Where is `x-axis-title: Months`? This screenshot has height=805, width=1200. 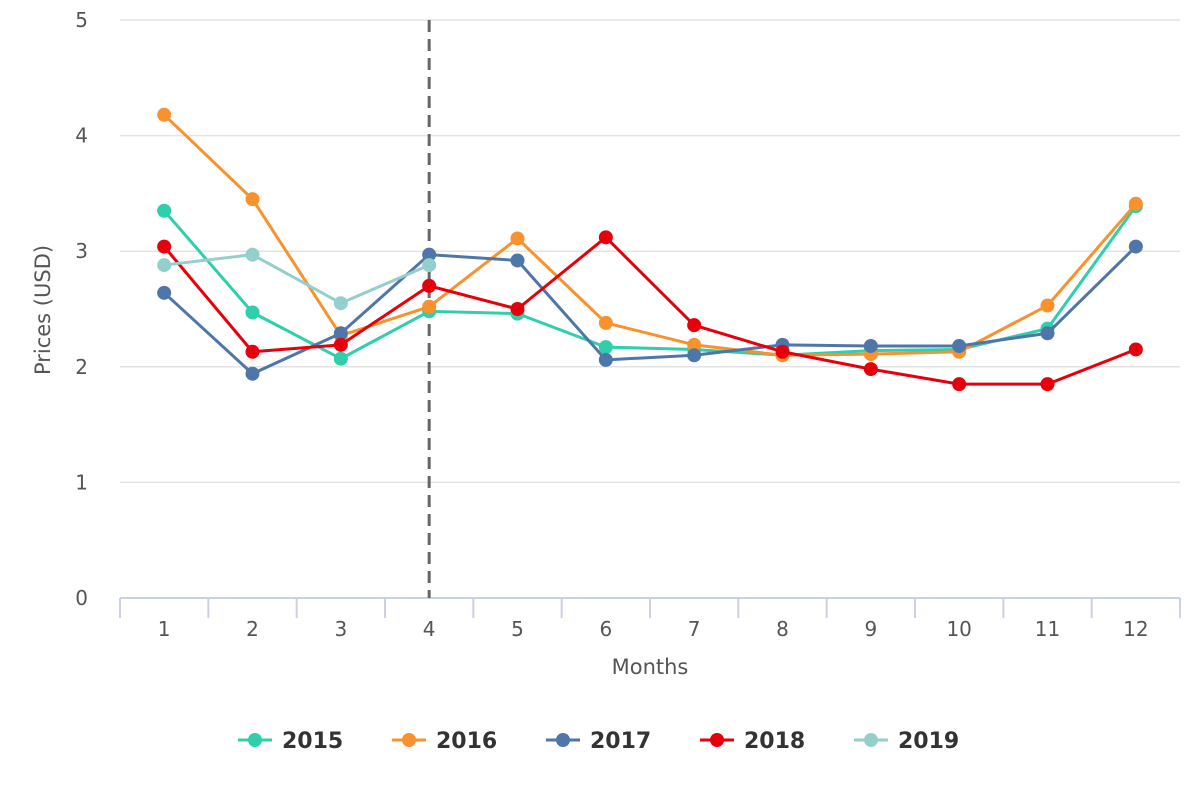 x-axis-title: Months is located at coordinates (650, 667).